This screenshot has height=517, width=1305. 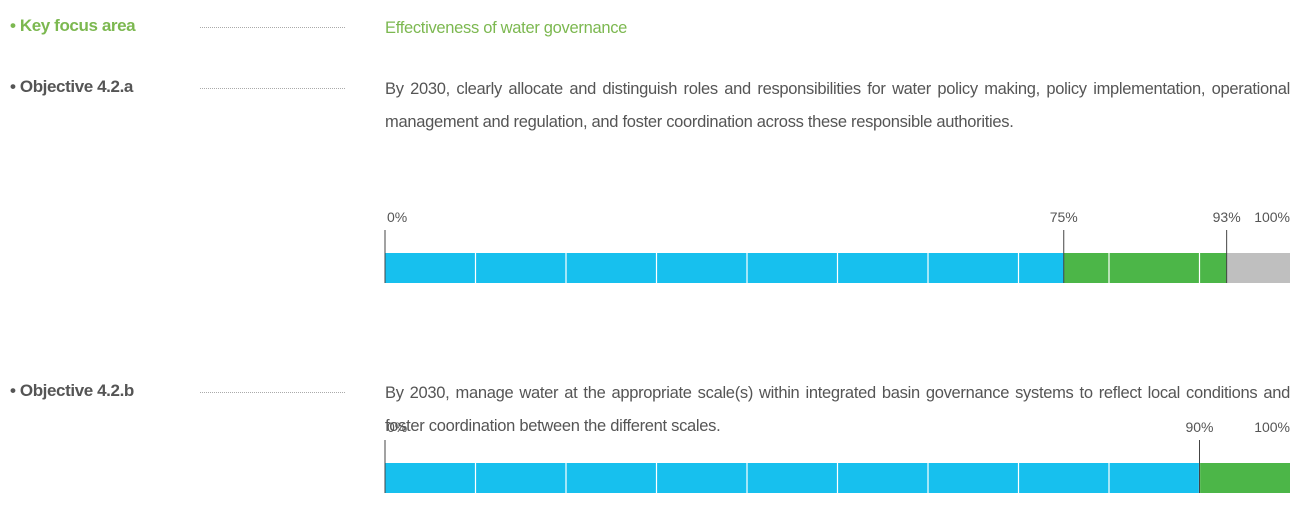 I want to click on item-text: Effectiveness of water governance, so click(x=506, y=28).